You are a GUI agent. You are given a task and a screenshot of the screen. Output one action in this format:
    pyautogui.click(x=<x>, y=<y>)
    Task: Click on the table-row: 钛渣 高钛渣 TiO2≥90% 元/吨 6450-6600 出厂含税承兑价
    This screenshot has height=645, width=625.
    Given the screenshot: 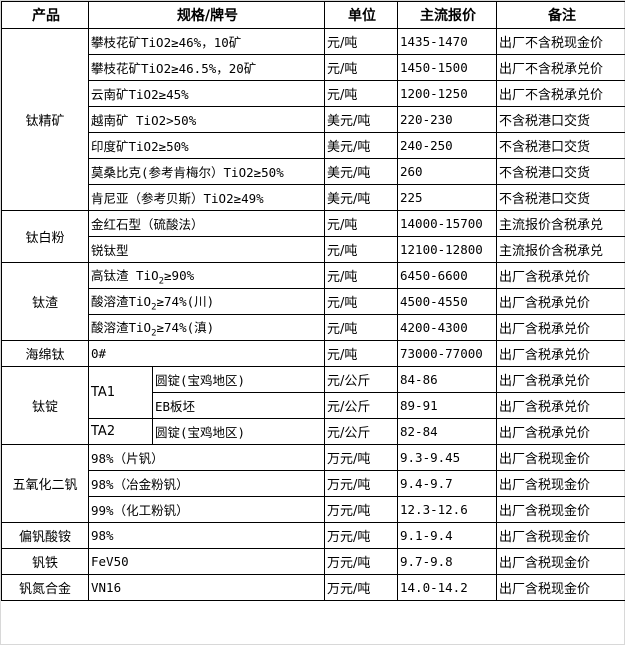 What is the action you would take?
    pyautogui.click(x=313, y=301)
    